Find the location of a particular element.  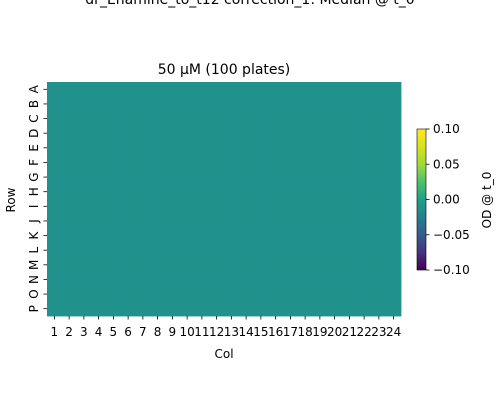

heatmap-cell-L10 is located at coordinates (187, 250).